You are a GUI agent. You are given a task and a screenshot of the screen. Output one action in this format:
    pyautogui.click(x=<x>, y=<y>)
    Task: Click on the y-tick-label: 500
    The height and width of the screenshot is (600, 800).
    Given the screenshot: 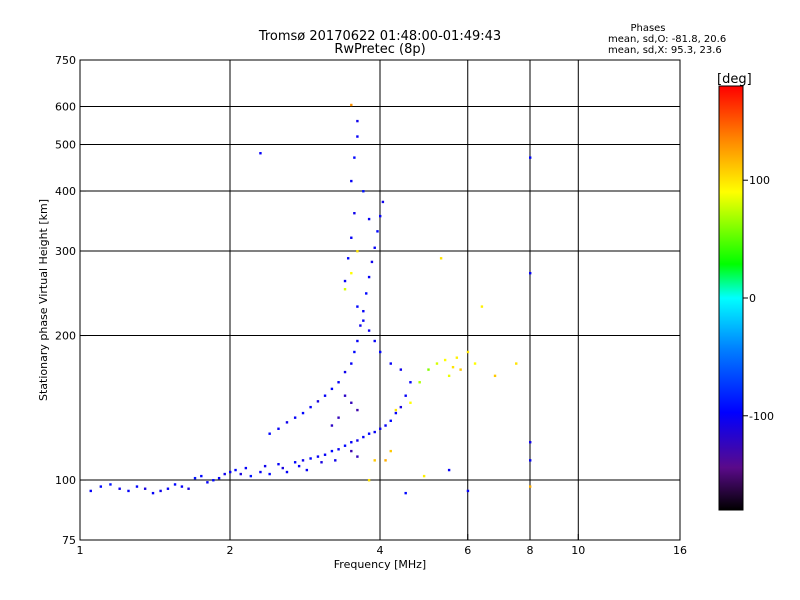 What is the action you would take?
    pyautogui.click(x=65, y=145)
    